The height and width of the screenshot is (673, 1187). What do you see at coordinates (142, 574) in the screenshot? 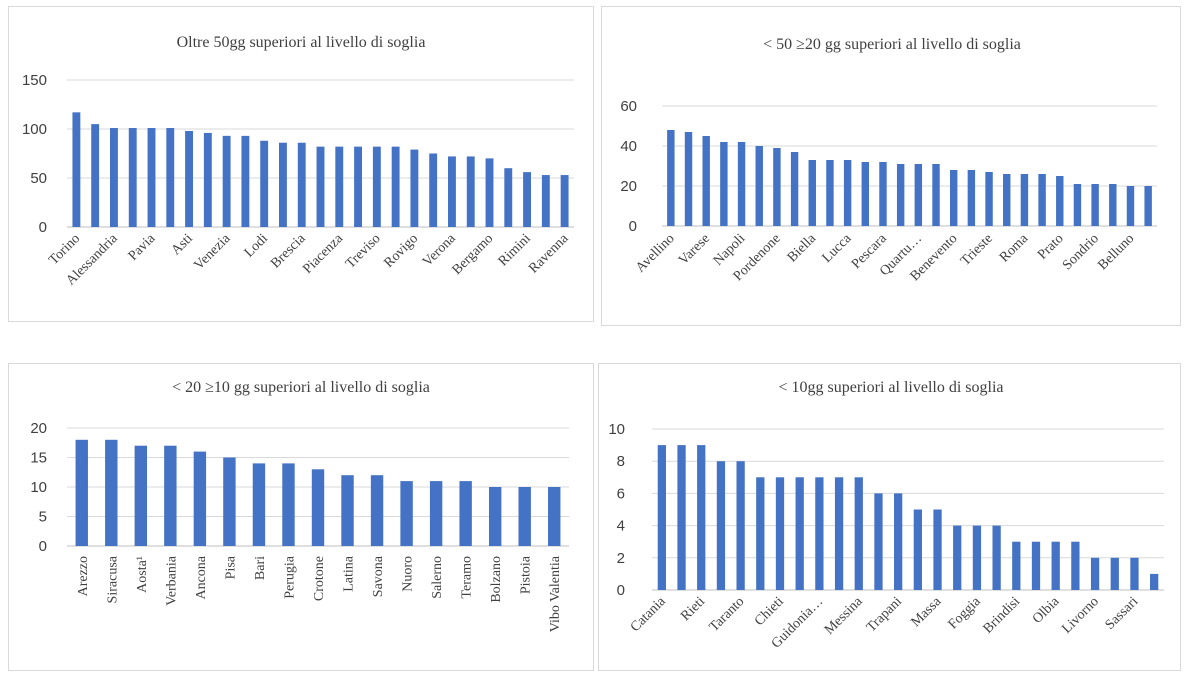
I see `x-tick-label: Aosta¹` at bounding box center [142, 574].